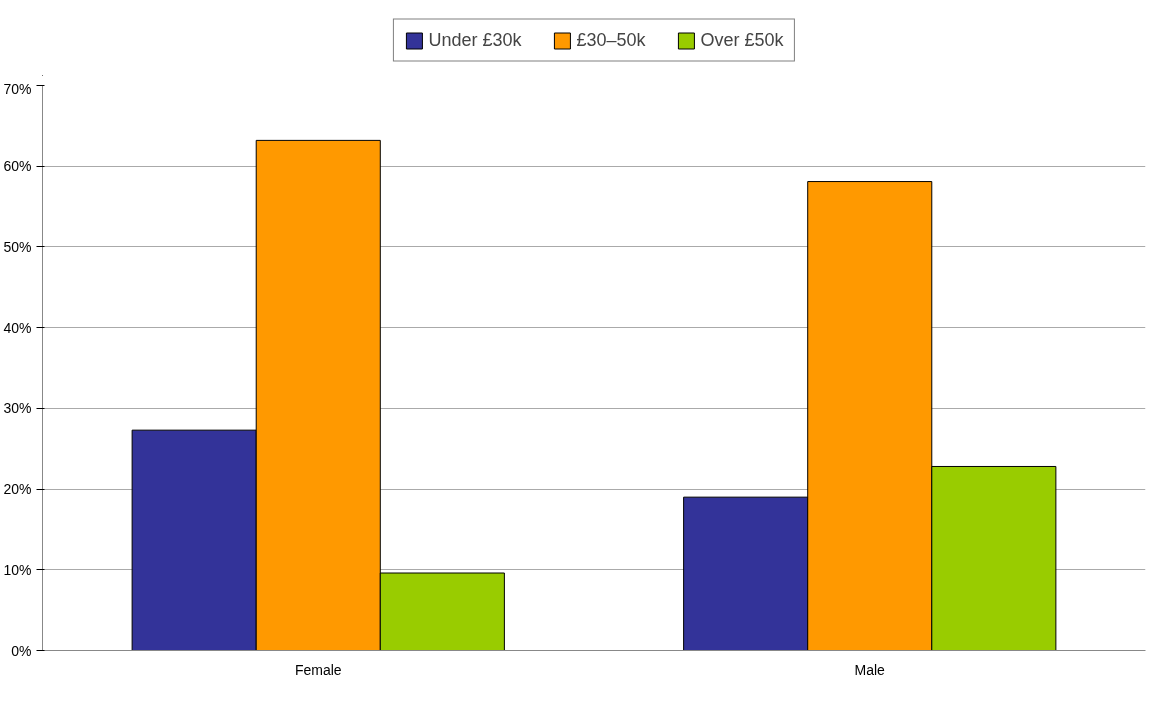 Image resolution: width=1165 pixels, height=702 pixels. What do you see at coordinates (475, 40) in the screenshot?
I see `legend-label: Under £30k` at bounding box center [475, 40].